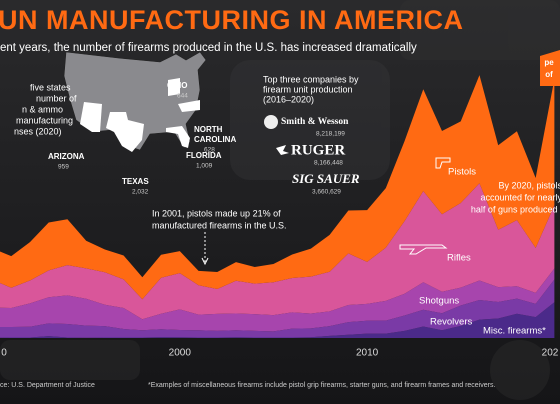 Image resolution: width=560 pixels, height=404 pixels. What do you see at coordinates (204, 166) in the screenshot?
I see `state-value: 1,009` at bounding box center [204, 166].